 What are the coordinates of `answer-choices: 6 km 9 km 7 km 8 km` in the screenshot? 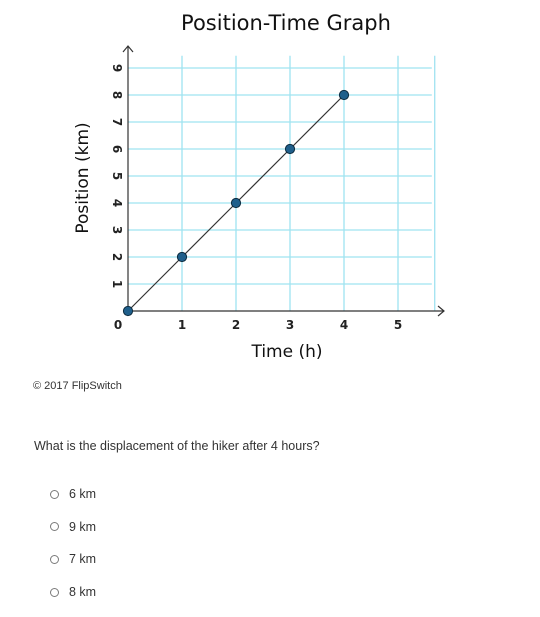 It's located at (73, 551).